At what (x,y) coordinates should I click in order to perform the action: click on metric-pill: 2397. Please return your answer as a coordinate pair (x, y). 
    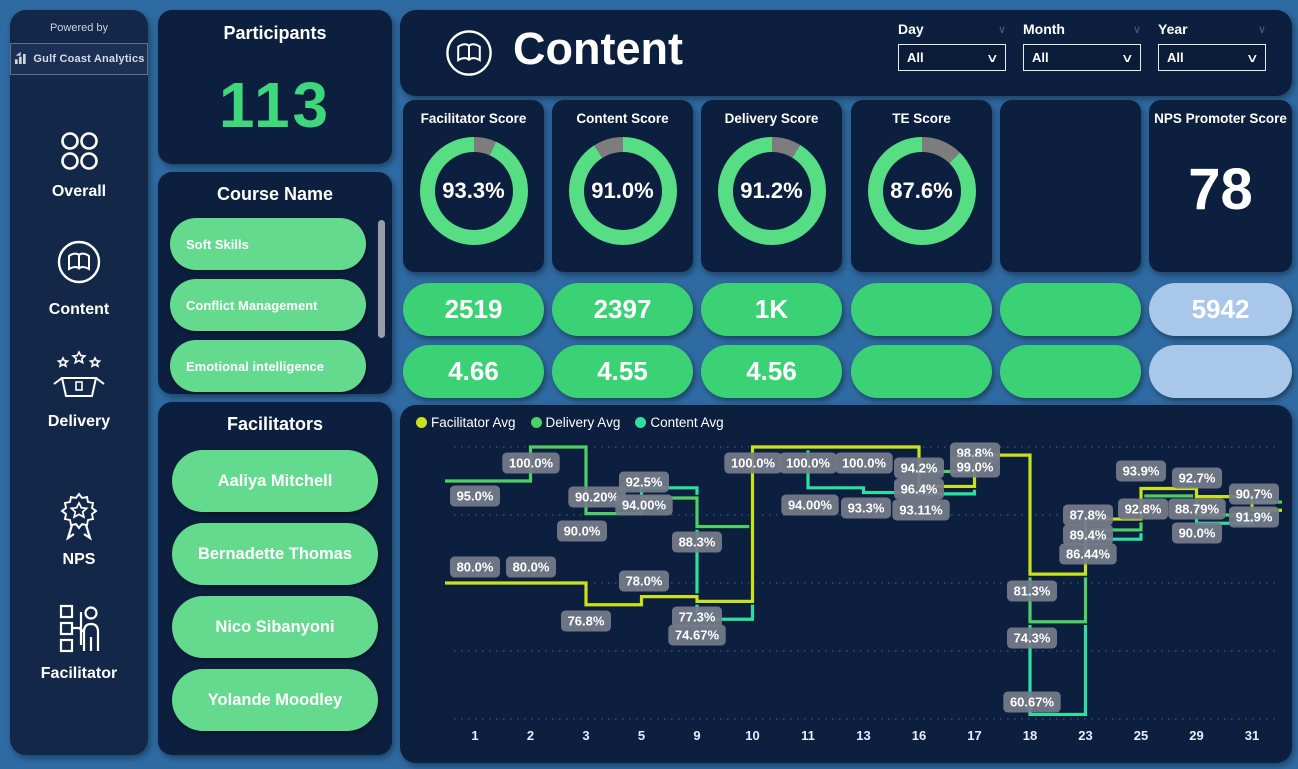
    Looking at the image, I should click on (622, 309).